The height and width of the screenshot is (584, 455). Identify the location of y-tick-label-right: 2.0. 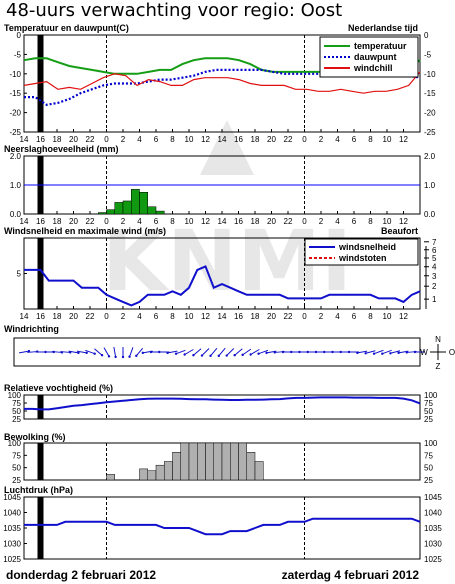
(430, 156).